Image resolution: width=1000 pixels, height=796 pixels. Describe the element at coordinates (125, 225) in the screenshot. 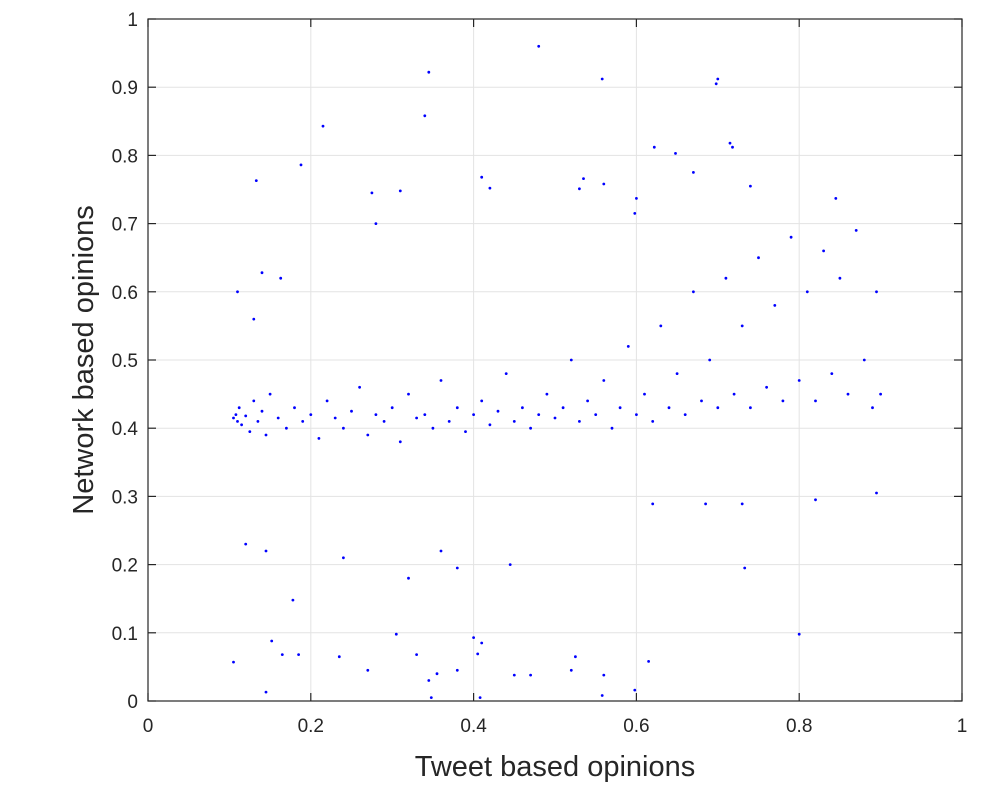

I see `y-tick-label: 0.7` at that location.